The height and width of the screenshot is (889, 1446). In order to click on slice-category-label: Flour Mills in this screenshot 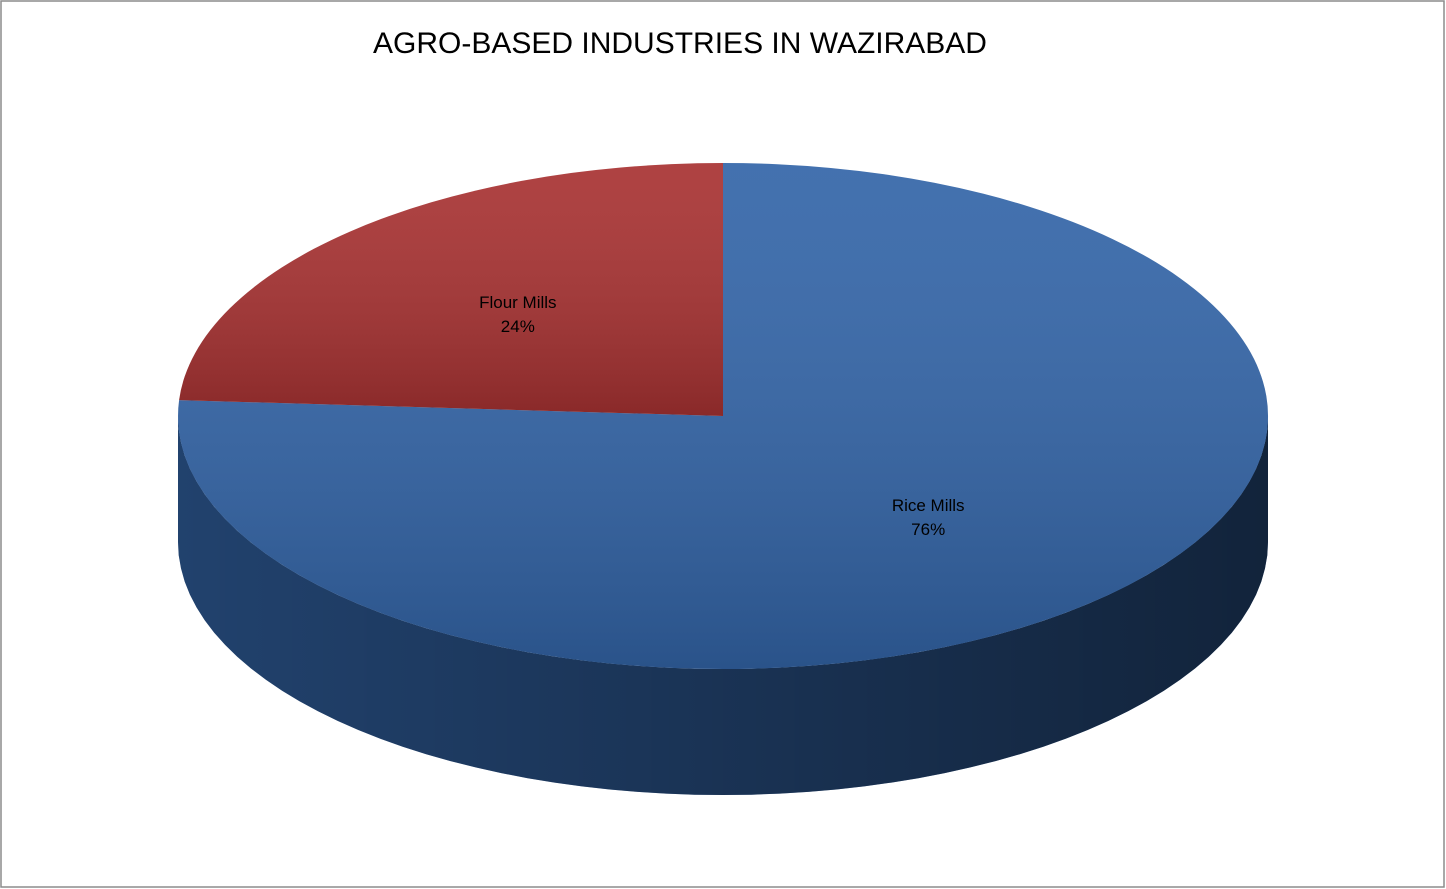, I will do `click(517, 302)`.